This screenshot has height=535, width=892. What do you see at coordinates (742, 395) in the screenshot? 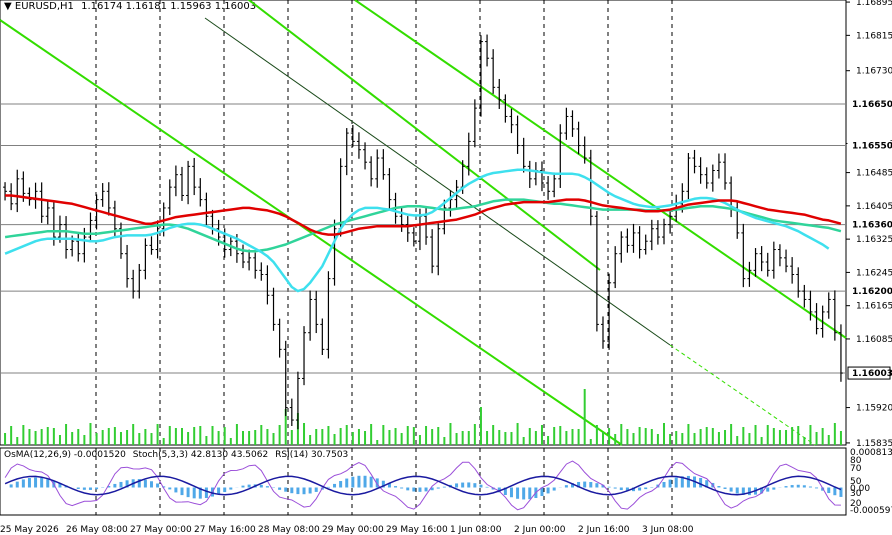
I see `trend-line-extension` at bounding box center [742, 395].